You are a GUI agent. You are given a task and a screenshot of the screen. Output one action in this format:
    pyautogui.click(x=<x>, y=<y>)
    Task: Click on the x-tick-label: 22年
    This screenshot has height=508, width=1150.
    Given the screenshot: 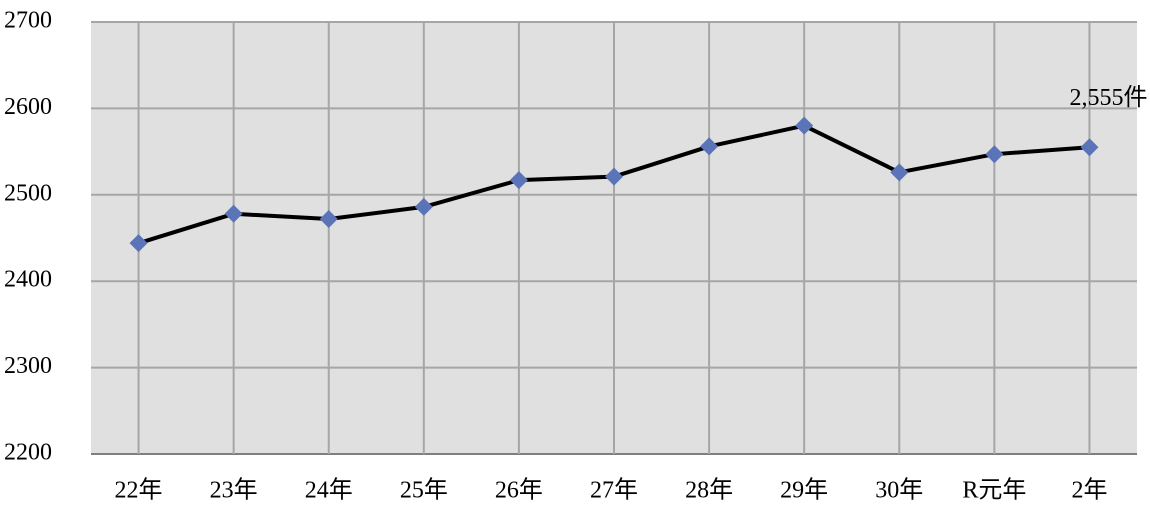 What is the action you would take?
    pyautogui.click(x=139, y=490)
    